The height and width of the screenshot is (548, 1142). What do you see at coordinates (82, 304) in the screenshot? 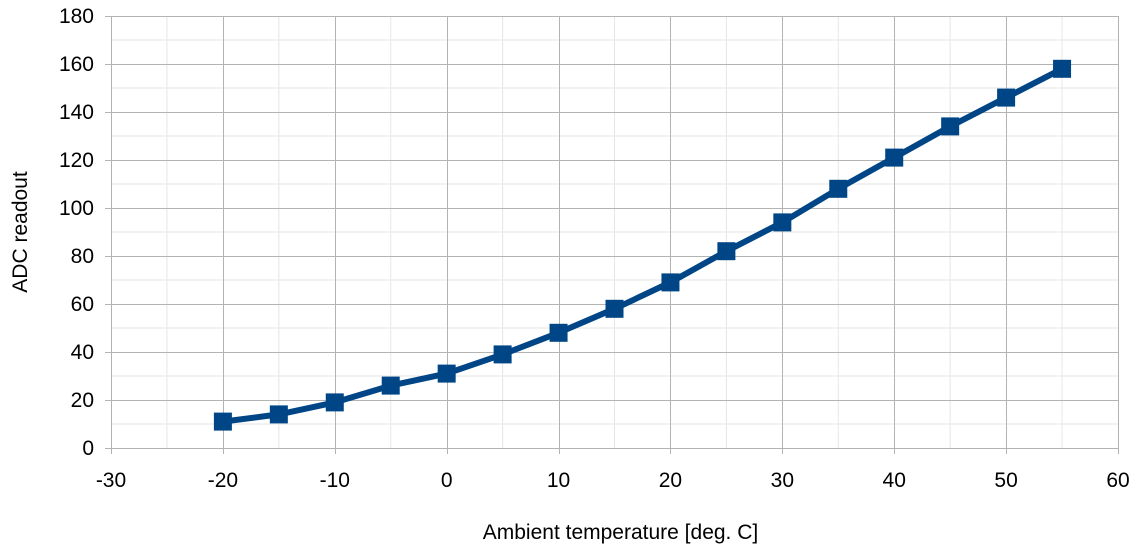
I see `y-tick-label: 60` at bounding box center [82, 304].